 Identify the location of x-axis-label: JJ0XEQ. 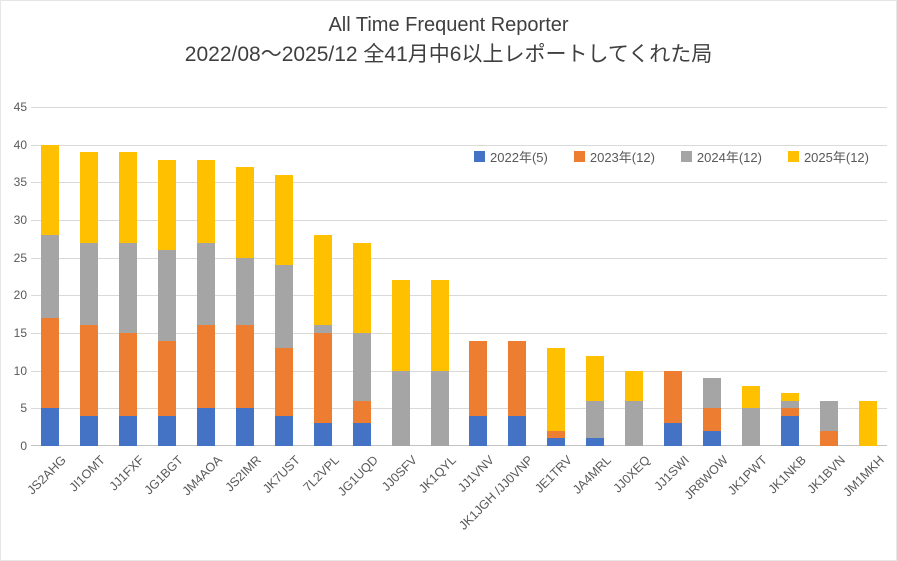
(631, 474).